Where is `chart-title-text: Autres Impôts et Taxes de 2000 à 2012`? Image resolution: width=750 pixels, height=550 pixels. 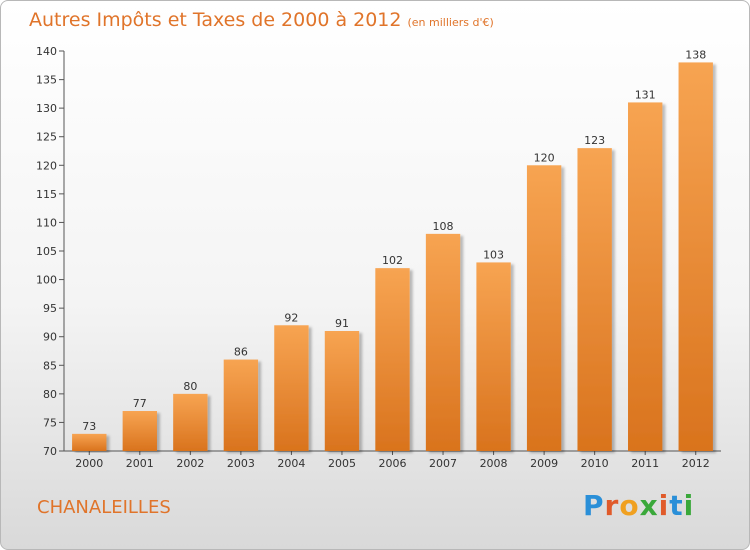 chart-title-text: Autres Impôts et Taxes de 2000 à 2012 is located at coordinates (215, 20).